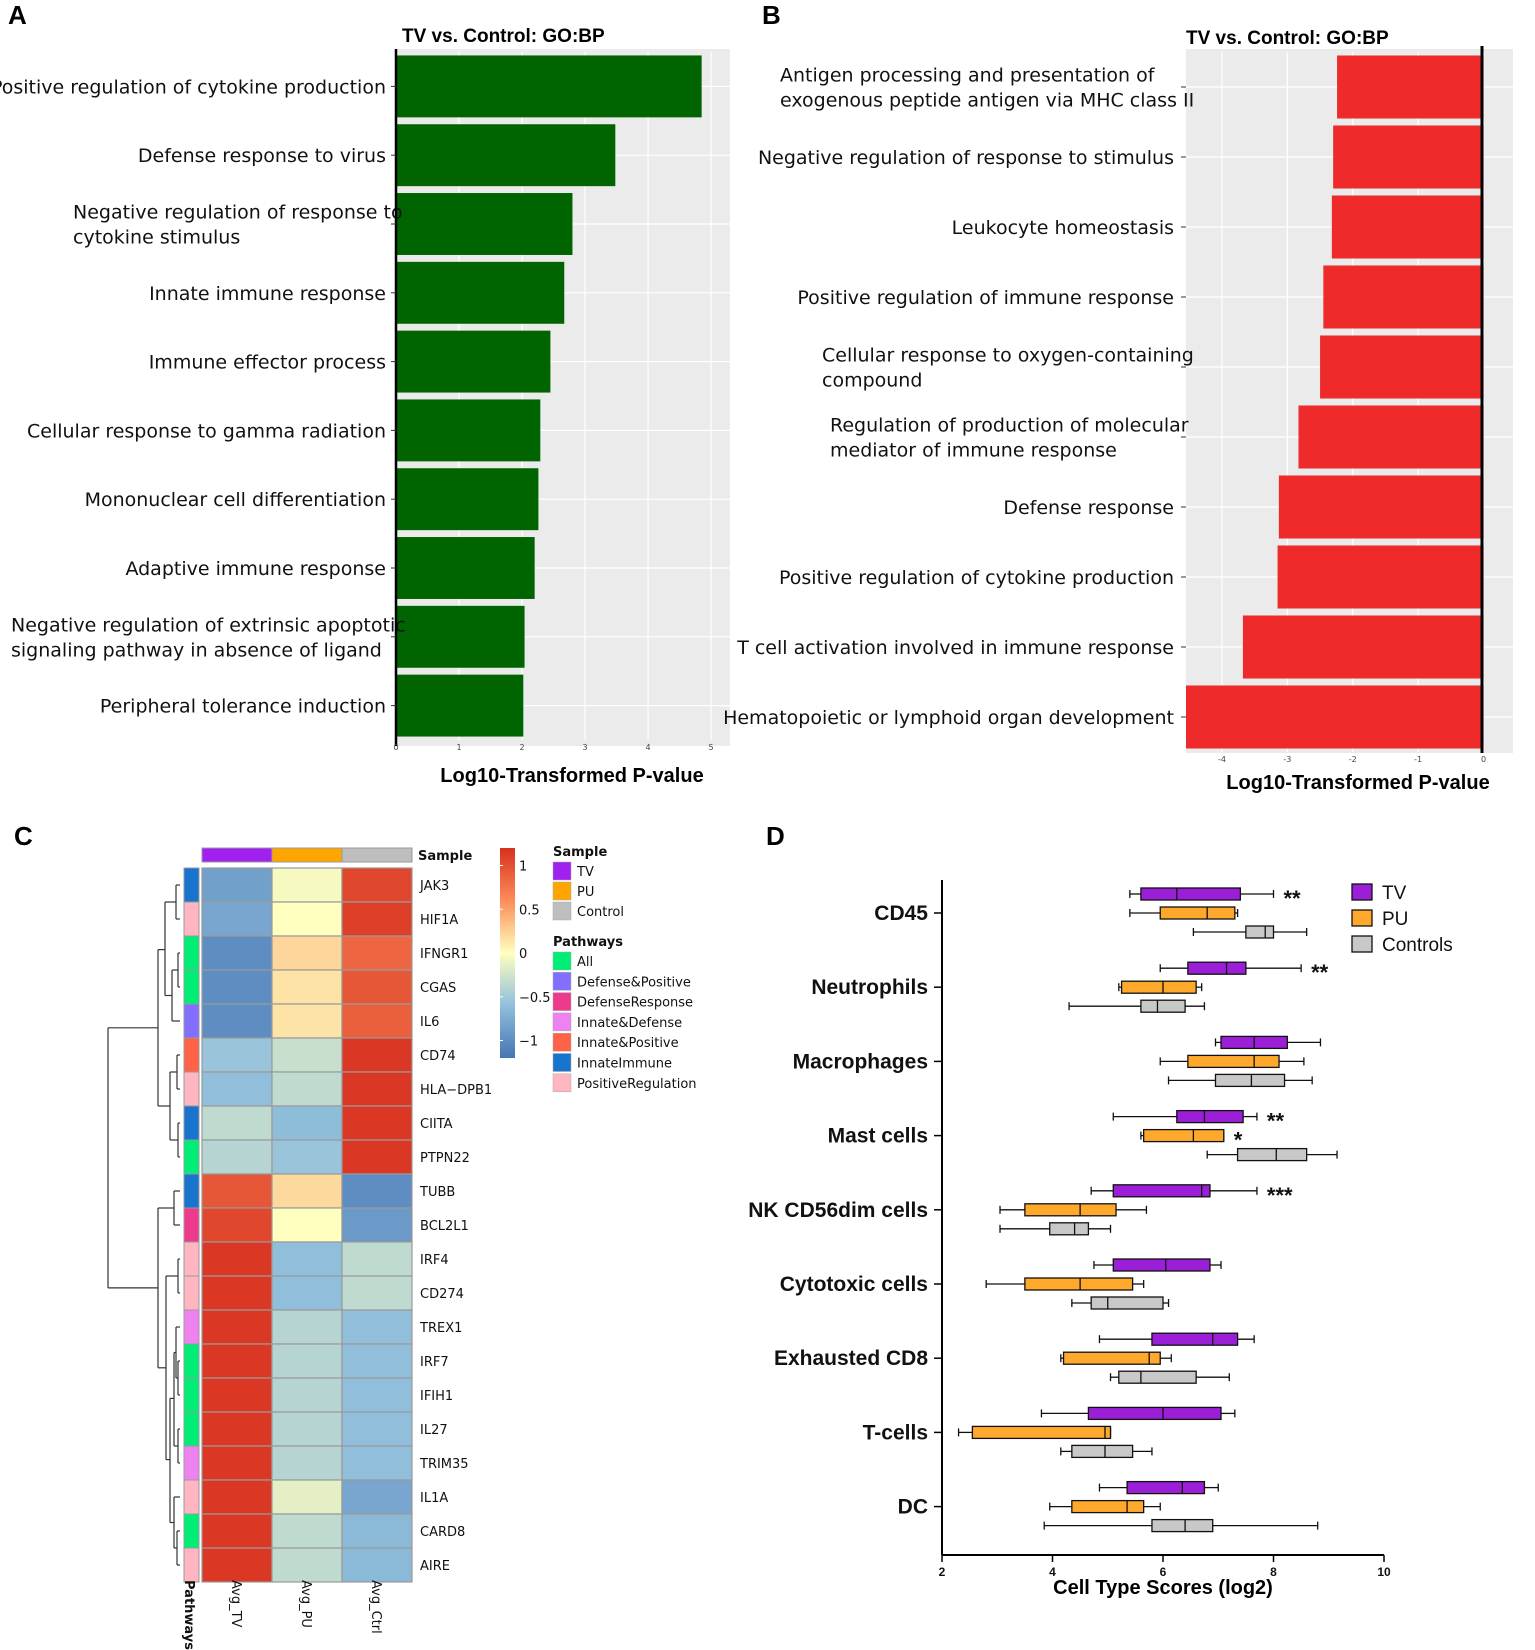 Image resolution: width=1535 pixels, height=1650 pixels. Describe the element at coordinates (444, 1226) in the screenshot. I see `row-label: BCL2L1` at that location.